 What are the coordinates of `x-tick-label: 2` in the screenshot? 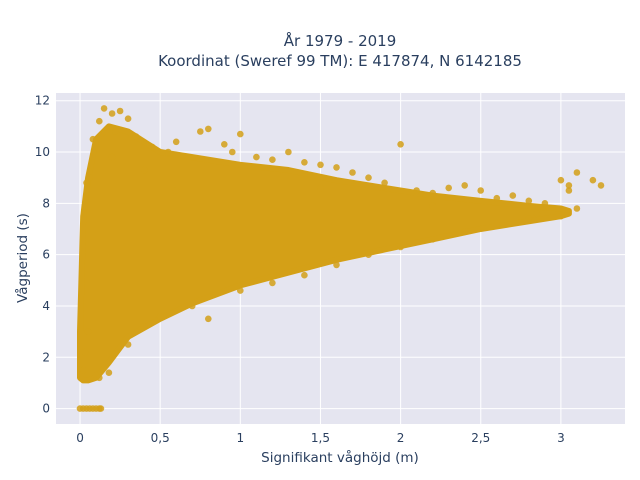 It's located at (401, 438).